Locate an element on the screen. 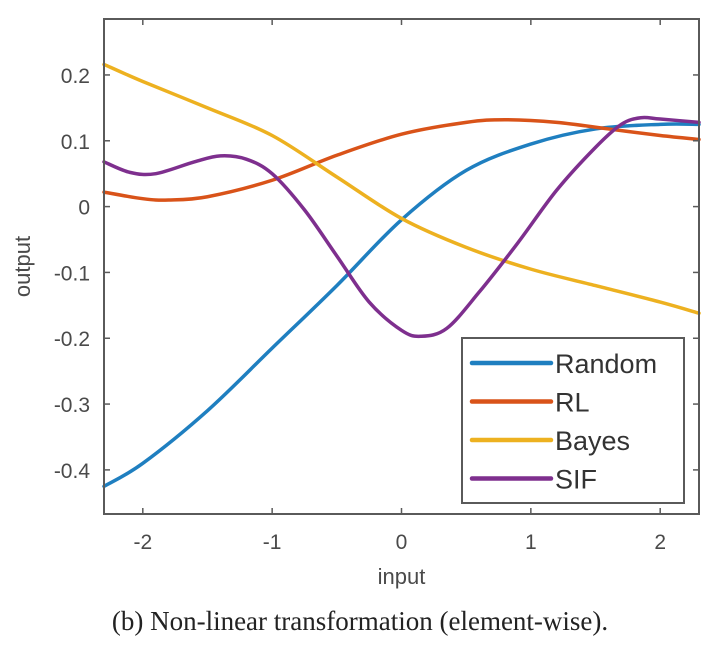 The width and height of the screenshot is (720, 658). legend-box is located at coordinates (573, 420).